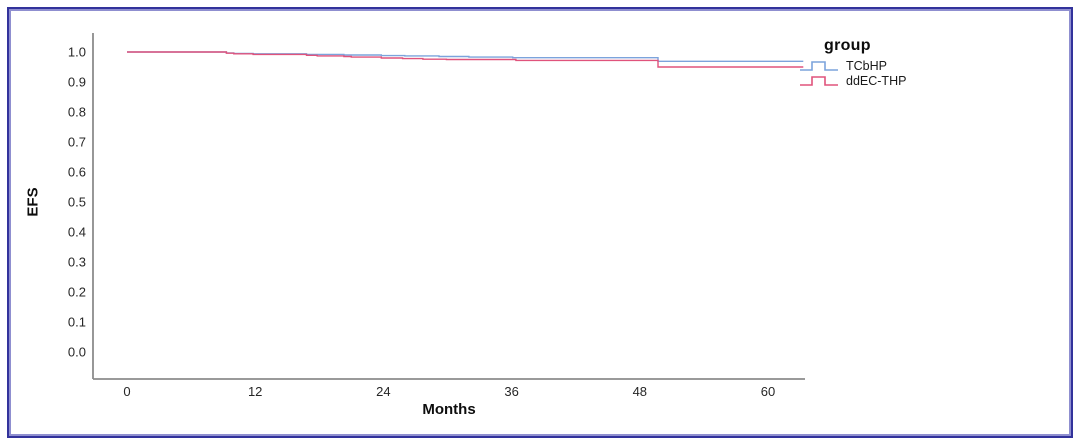 This screenshot has width=1080, height=445. What do you see at coordinates (77, 262) in the screenshot?
I see `y-tick-label: 0.3` at bounding box center [77, 262].